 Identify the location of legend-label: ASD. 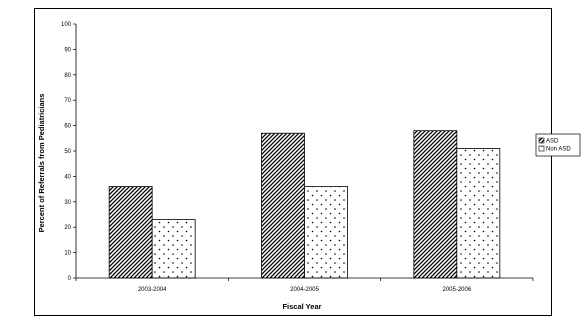
(552, 142).